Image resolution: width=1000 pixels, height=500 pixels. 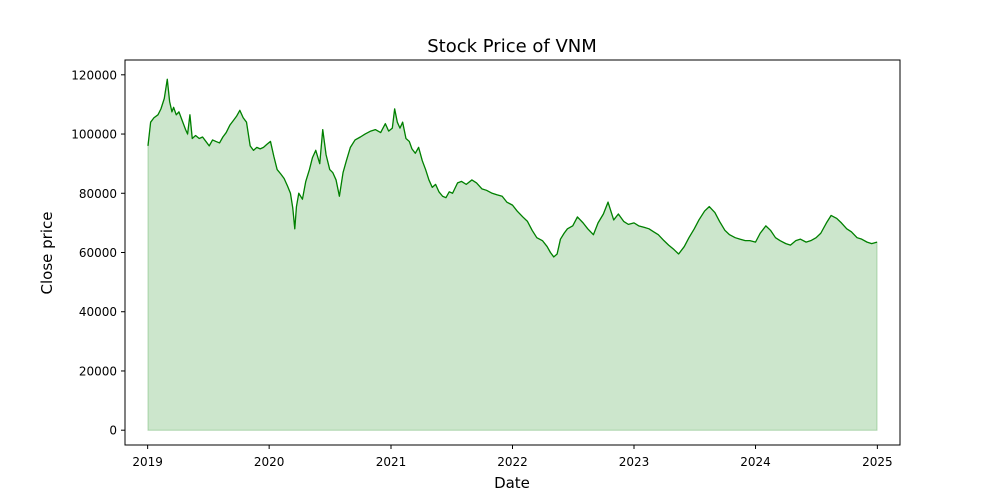 What do you see at coordinates (98, 194) in the screenshot?
I see `y-tick-label: 80000` at bounding box center [98, 194].